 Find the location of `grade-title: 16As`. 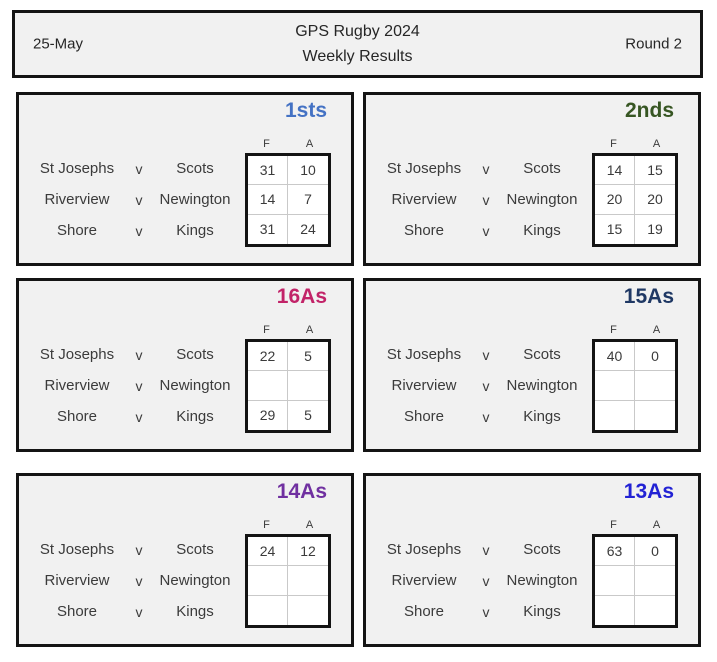

grade-title: 16As is located at coordinates (301, 296).